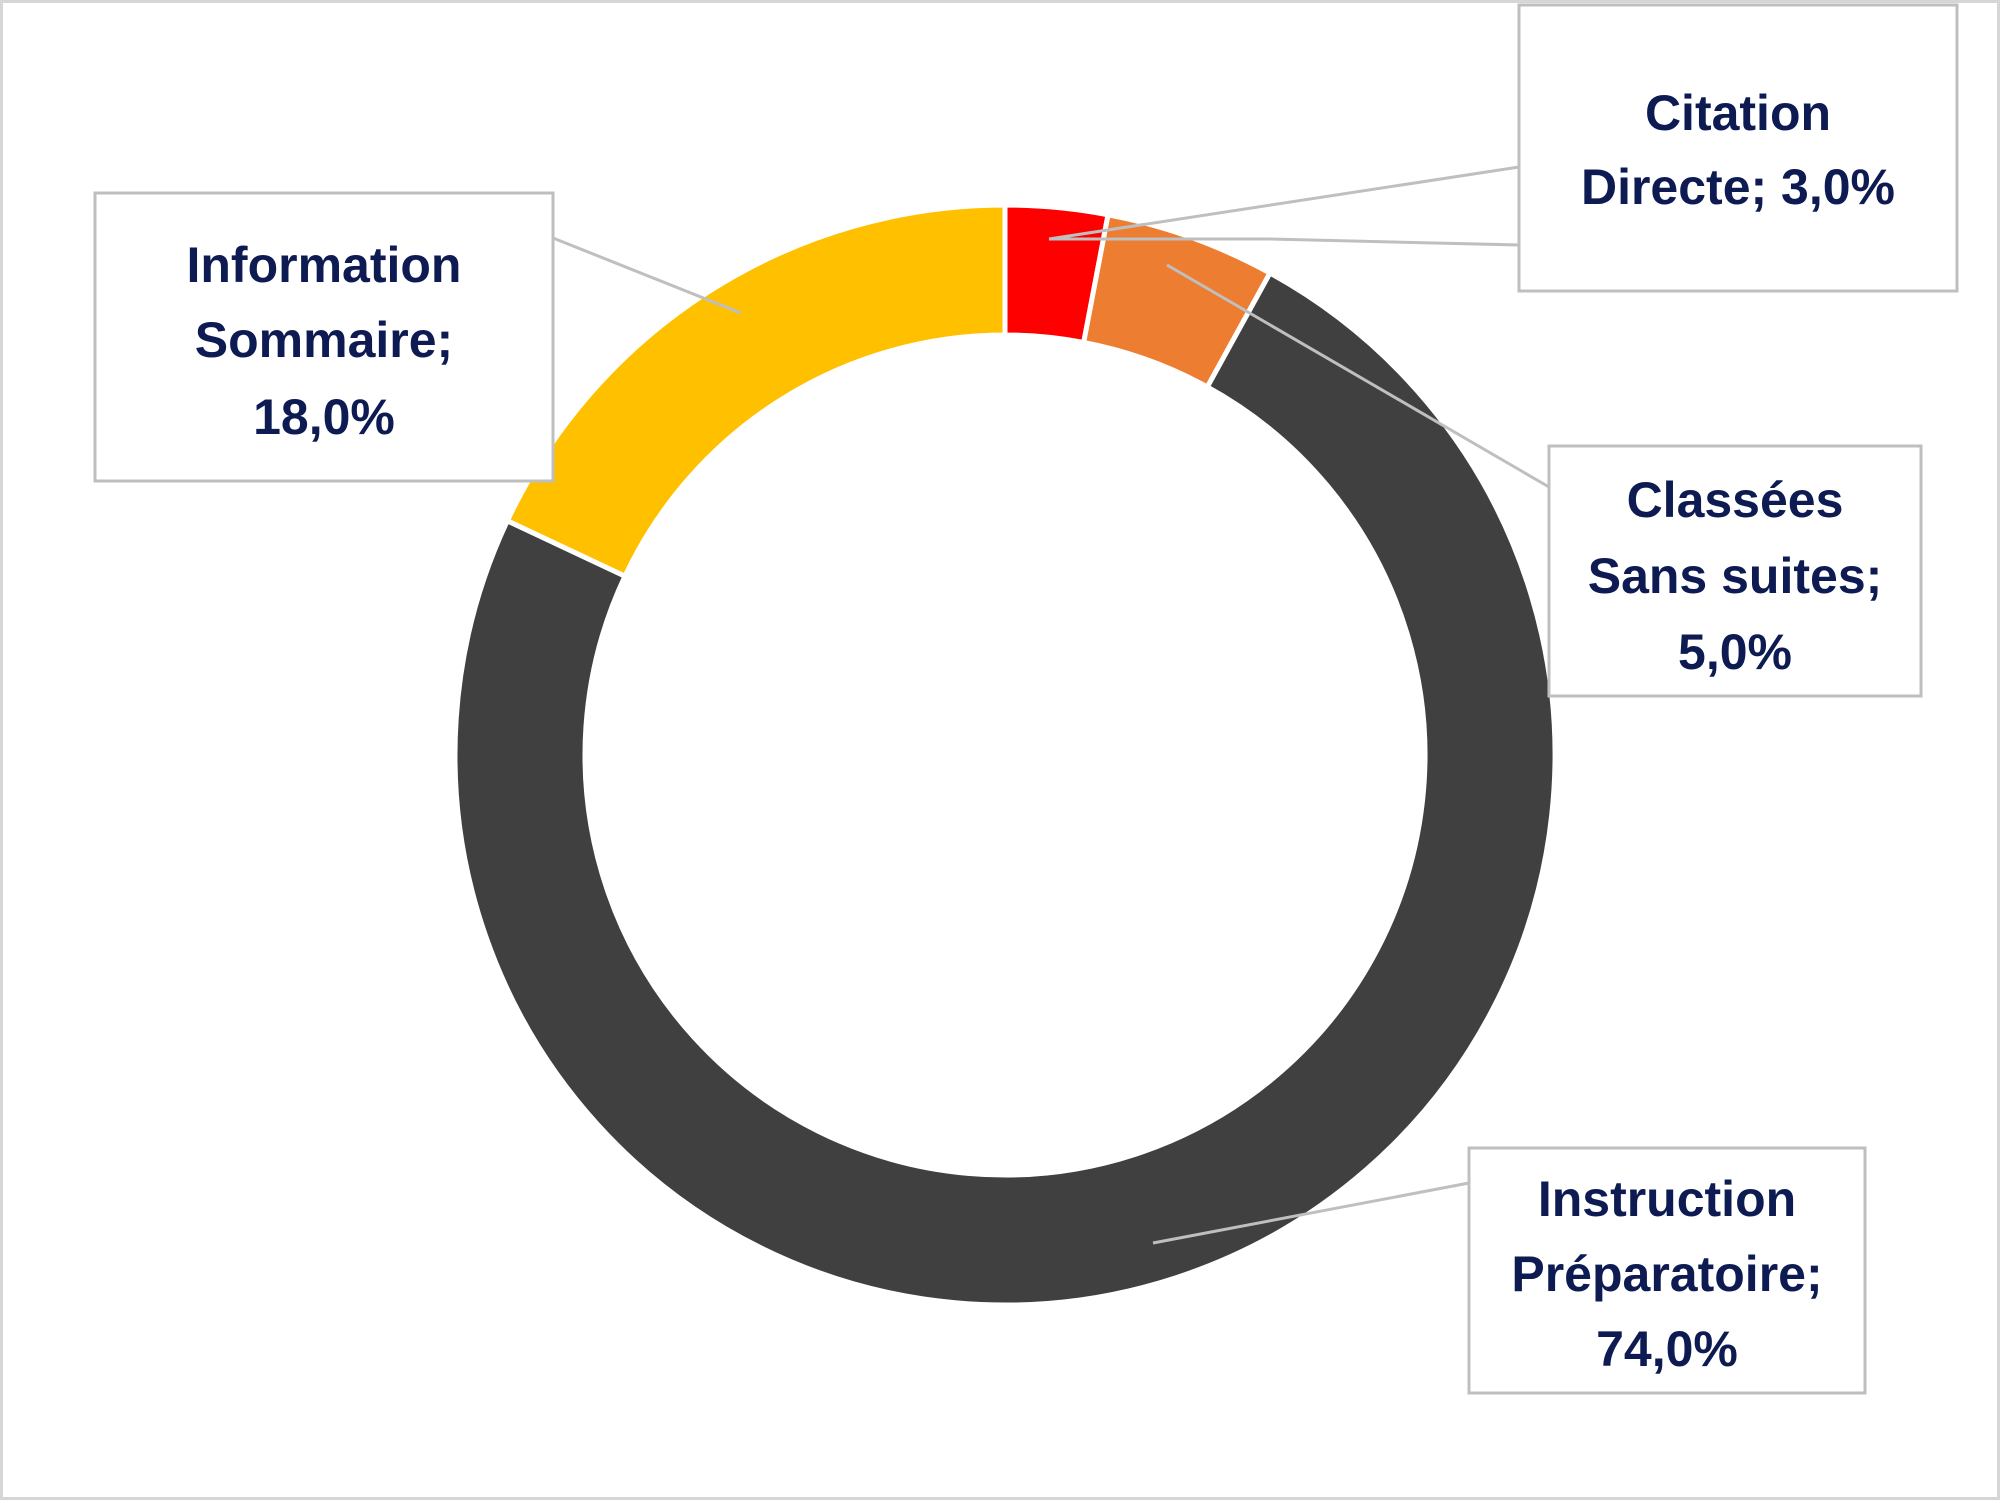 This screenshot has height=1503, width=2000. I want to click on data-label-line: 5,0%, so click(1735, 652).